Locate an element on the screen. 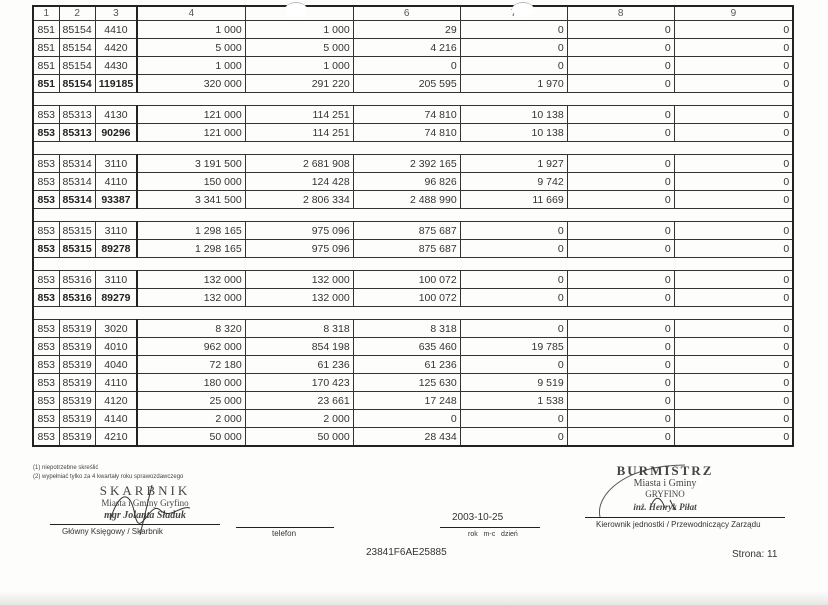  table-cell: 854 198 is located at coordinates (299, 346).